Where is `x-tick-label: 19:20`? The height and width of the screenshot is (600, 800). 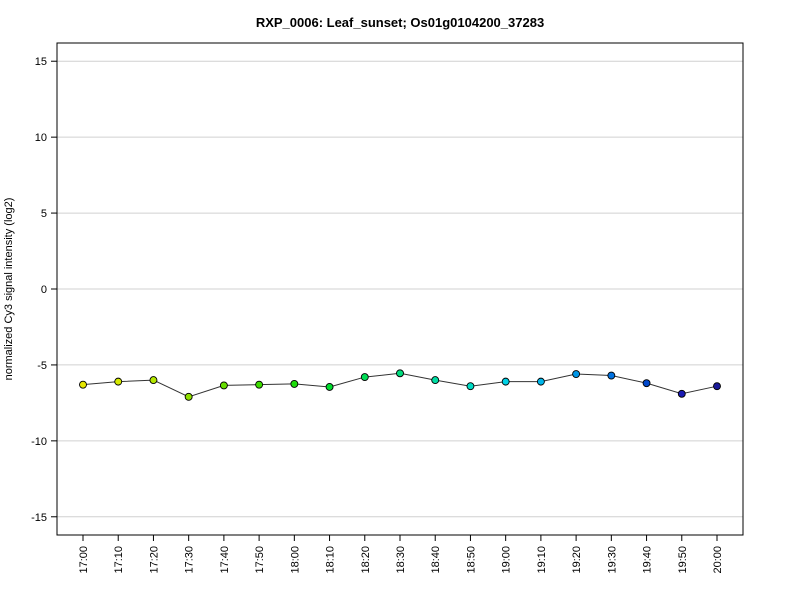
x-tick-label: 19:20 is located at coordinates (577, 560).